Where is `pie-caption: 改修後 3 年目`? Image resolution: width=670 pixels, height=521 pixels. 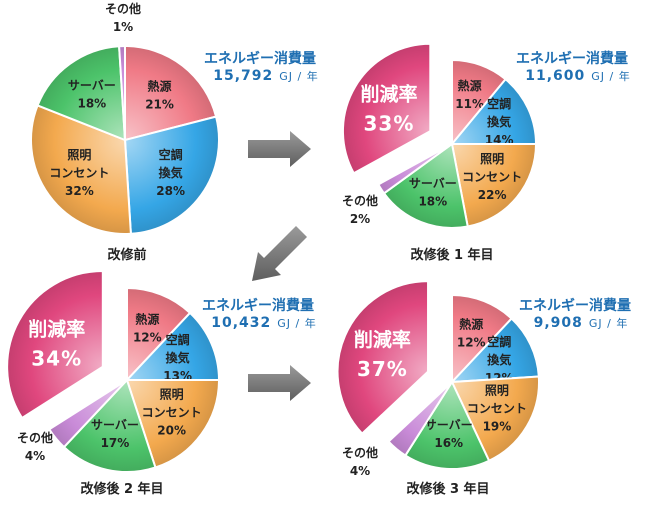
pie-caption: 改修後 3 年目 is located at coordinates (447, 489).